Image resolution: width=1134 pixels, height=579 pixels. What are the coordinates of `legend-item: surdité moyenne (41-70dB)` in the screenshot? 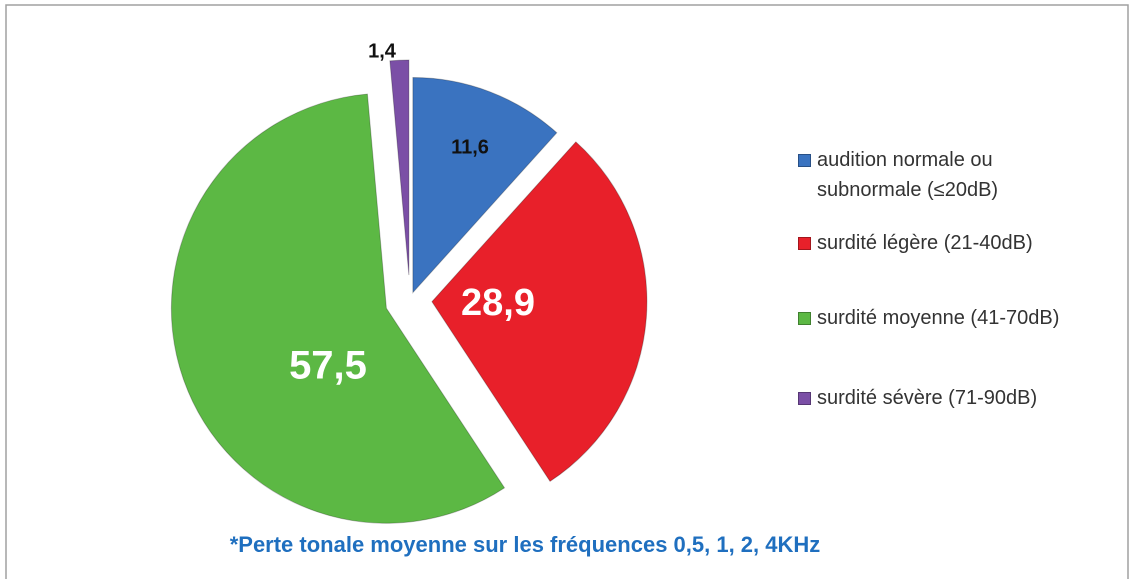 It's located at (948, 318).